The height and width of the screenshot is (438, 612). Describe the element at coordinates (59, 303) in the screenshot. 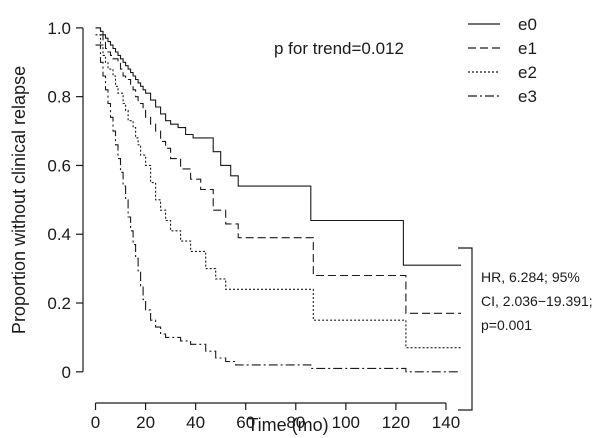

I see `y-tick-label: 0.2` at that location.